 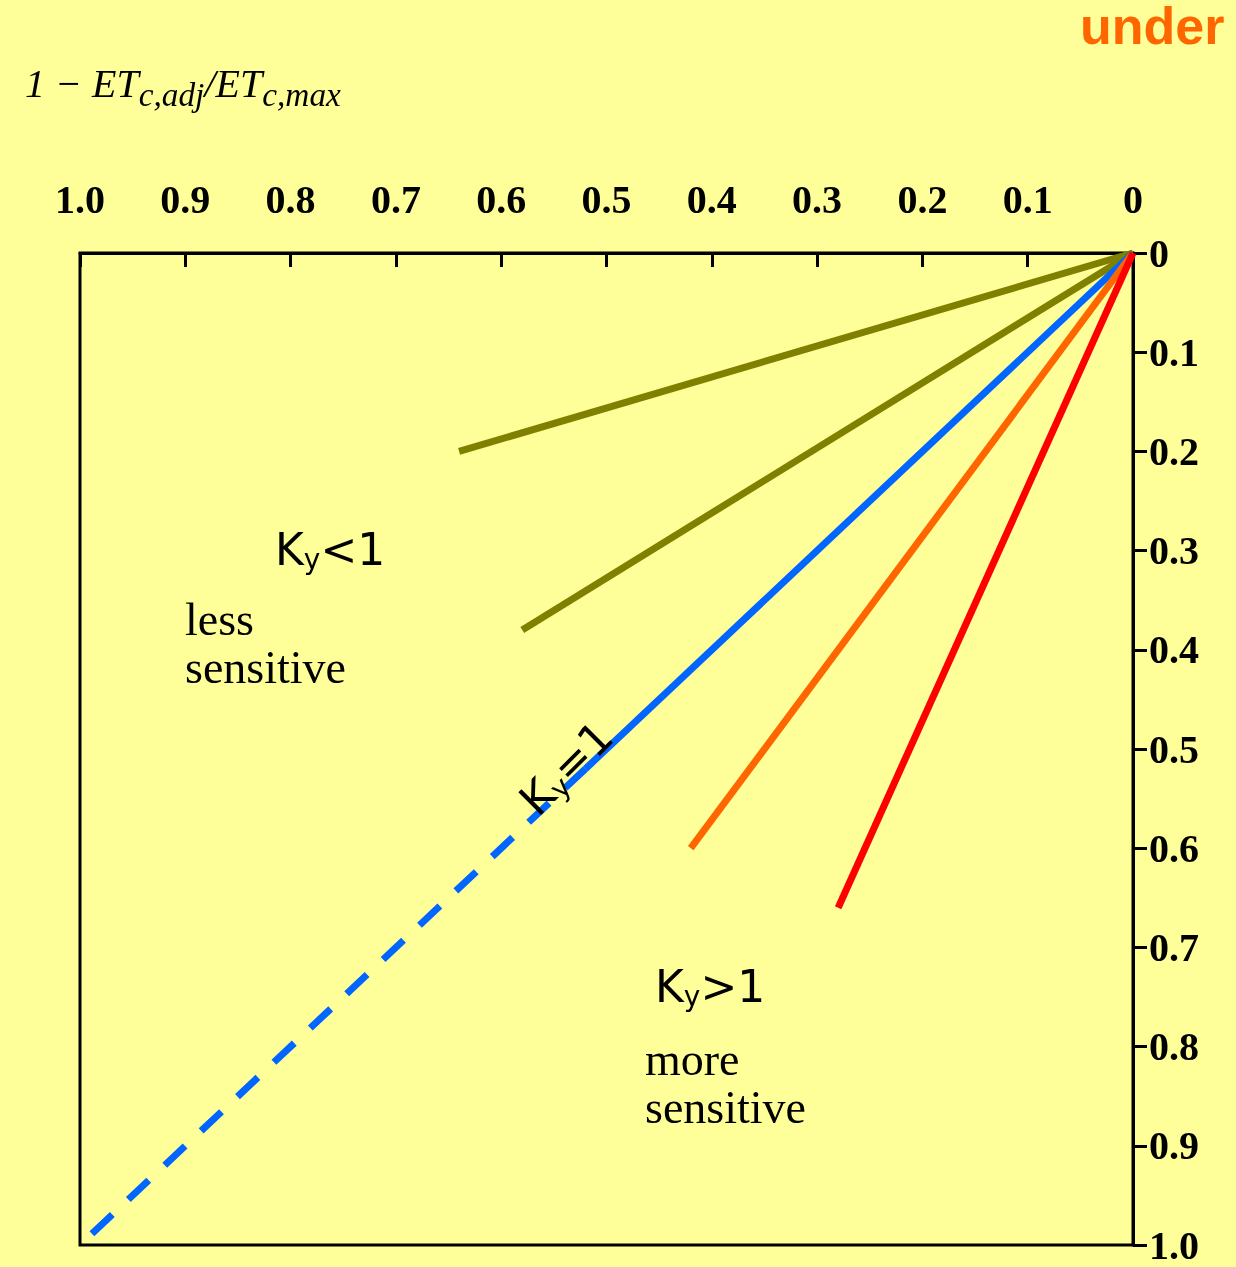 I want to click on text: under, so click(x=1152, y=27).